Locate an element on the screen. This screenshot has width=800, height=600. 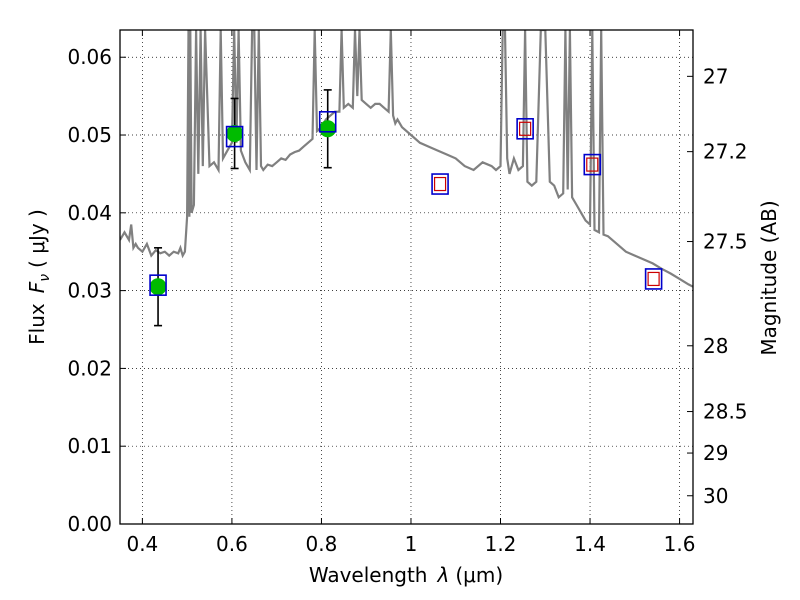
x-tick-label: 1.4 is located at coordinates (590, 544).